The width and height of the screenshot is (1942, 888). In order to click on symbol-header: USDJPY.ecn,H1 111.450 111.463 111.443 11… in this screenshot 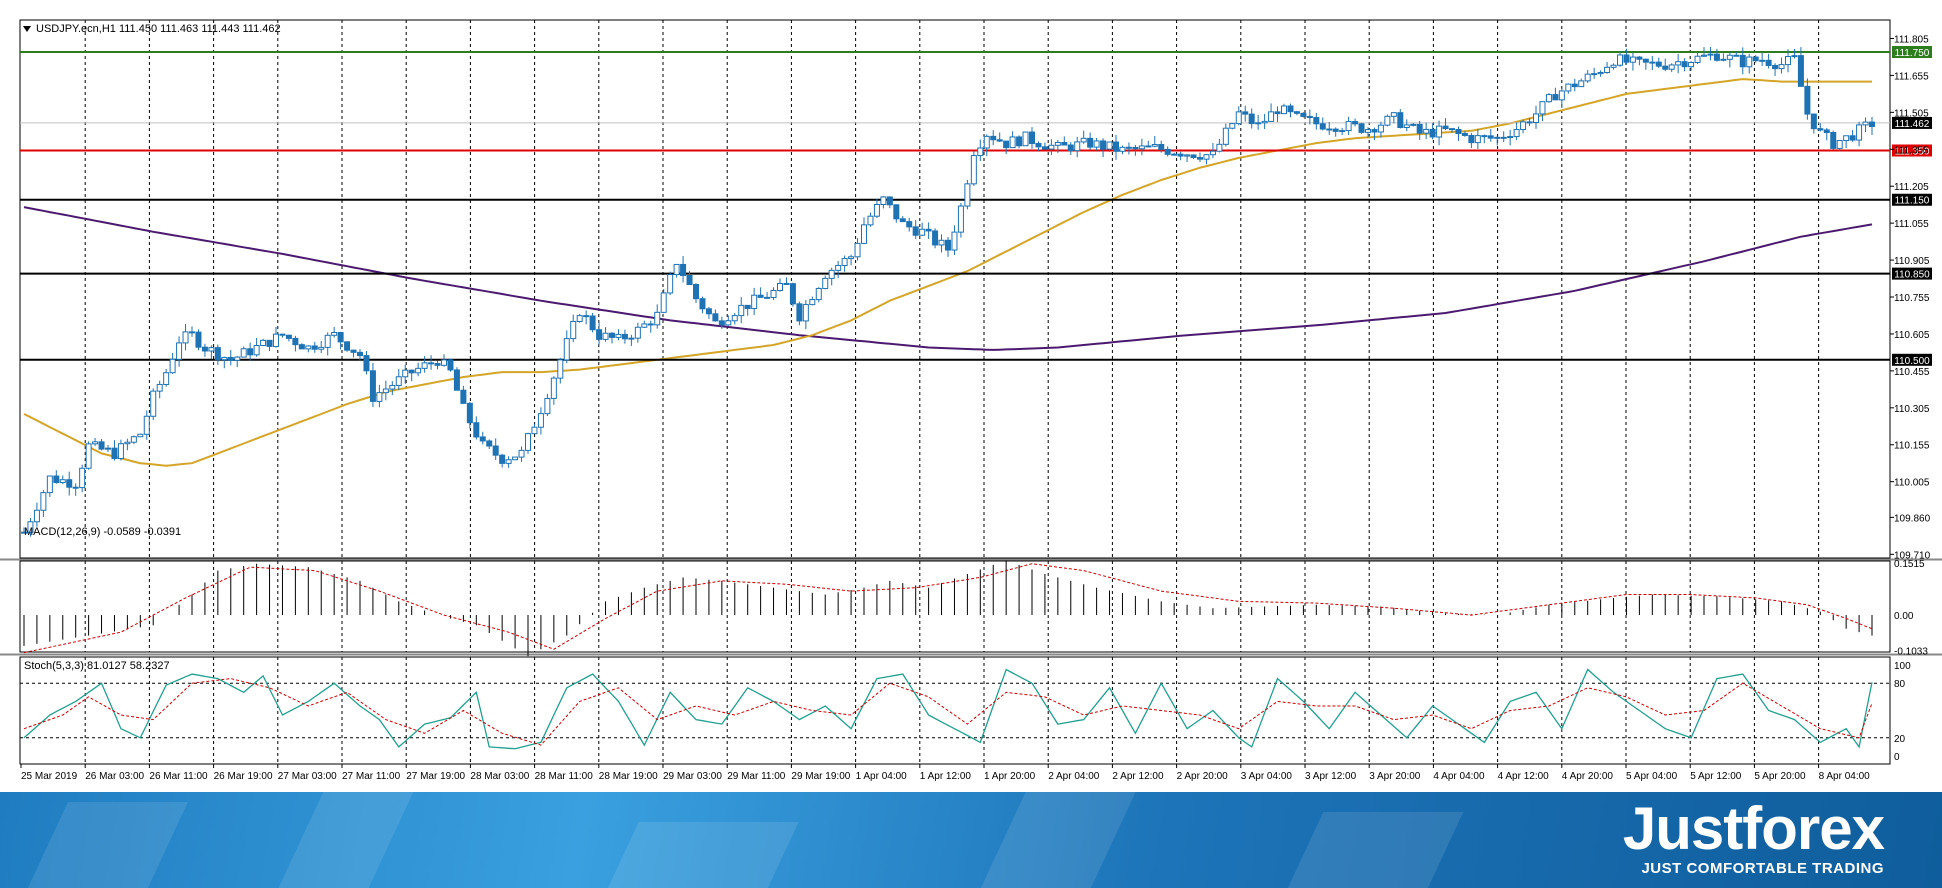, I will do `click(158, 29)`.